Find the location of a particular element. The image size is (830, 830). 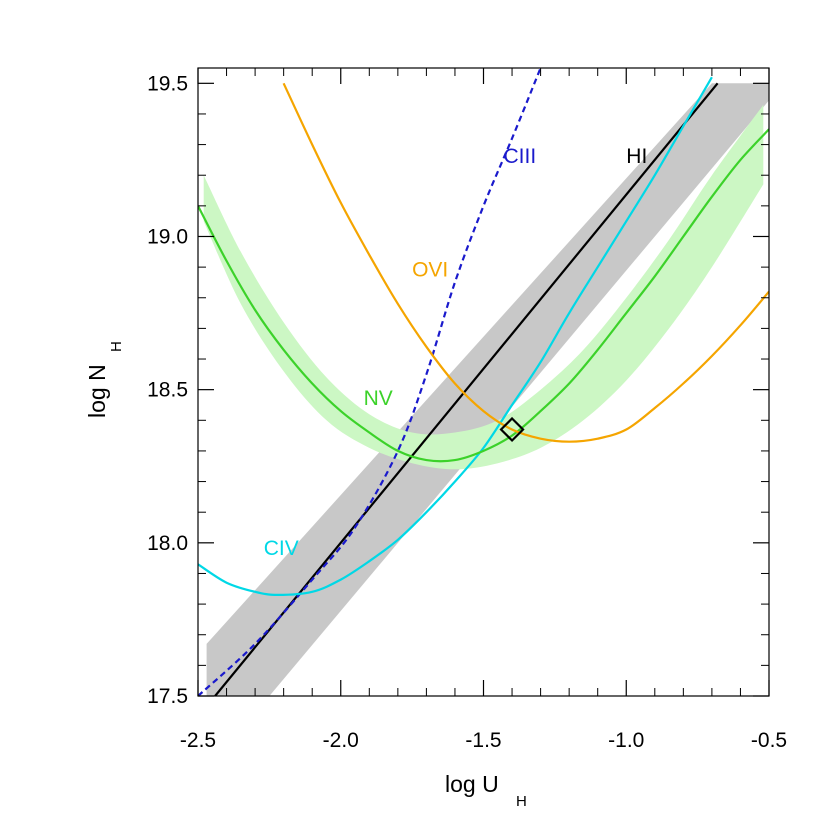

y-axis-title-subscript: H is located at coordinates (116, 346).